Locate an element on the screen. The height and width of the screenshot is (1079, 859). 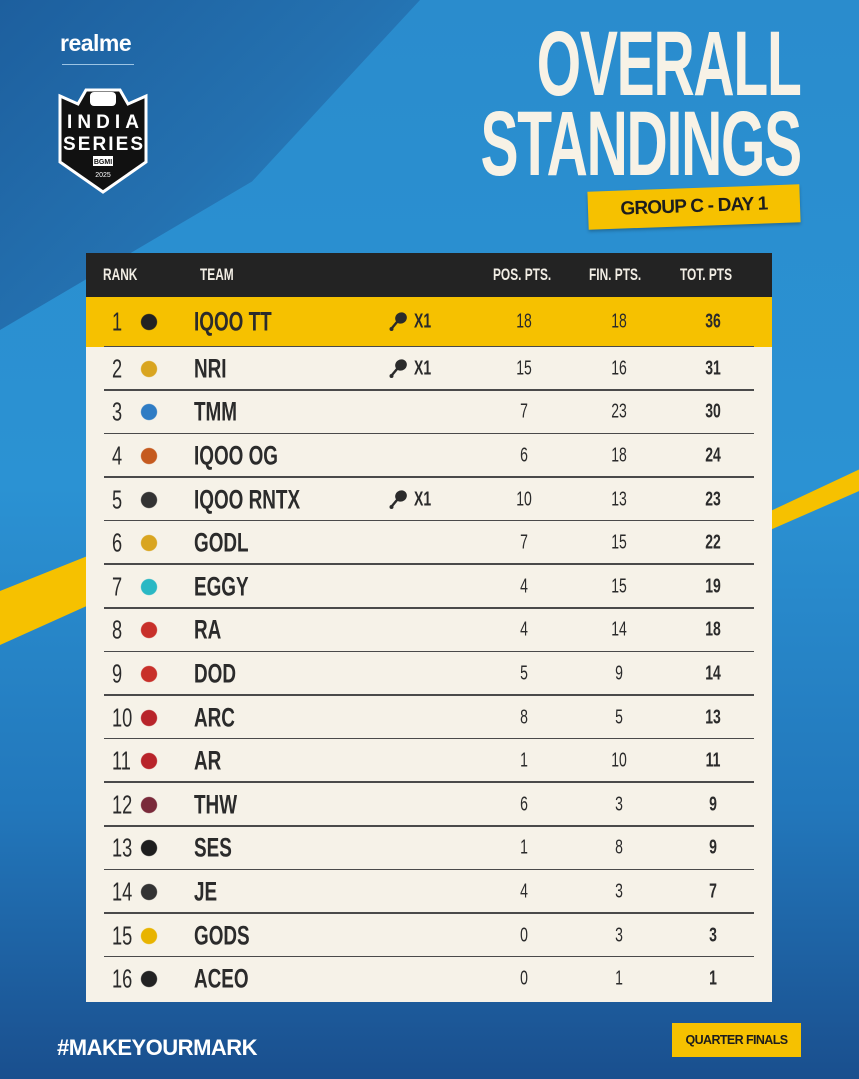
table-row: 15 GODS 0 3 3 is located at coordinates (429, 936).